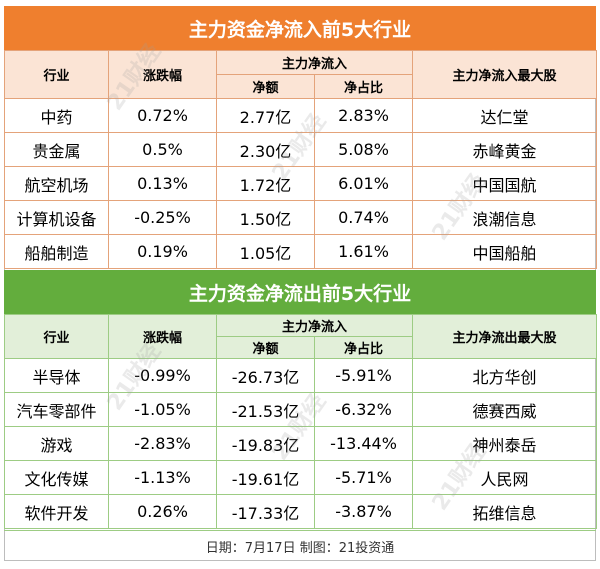 This screenshot has height=569, width=600. What do you see at coordinates (56, 149) in the screenshot?
I see `industry-cell: 贵金属` at bounding box center [56, 149].